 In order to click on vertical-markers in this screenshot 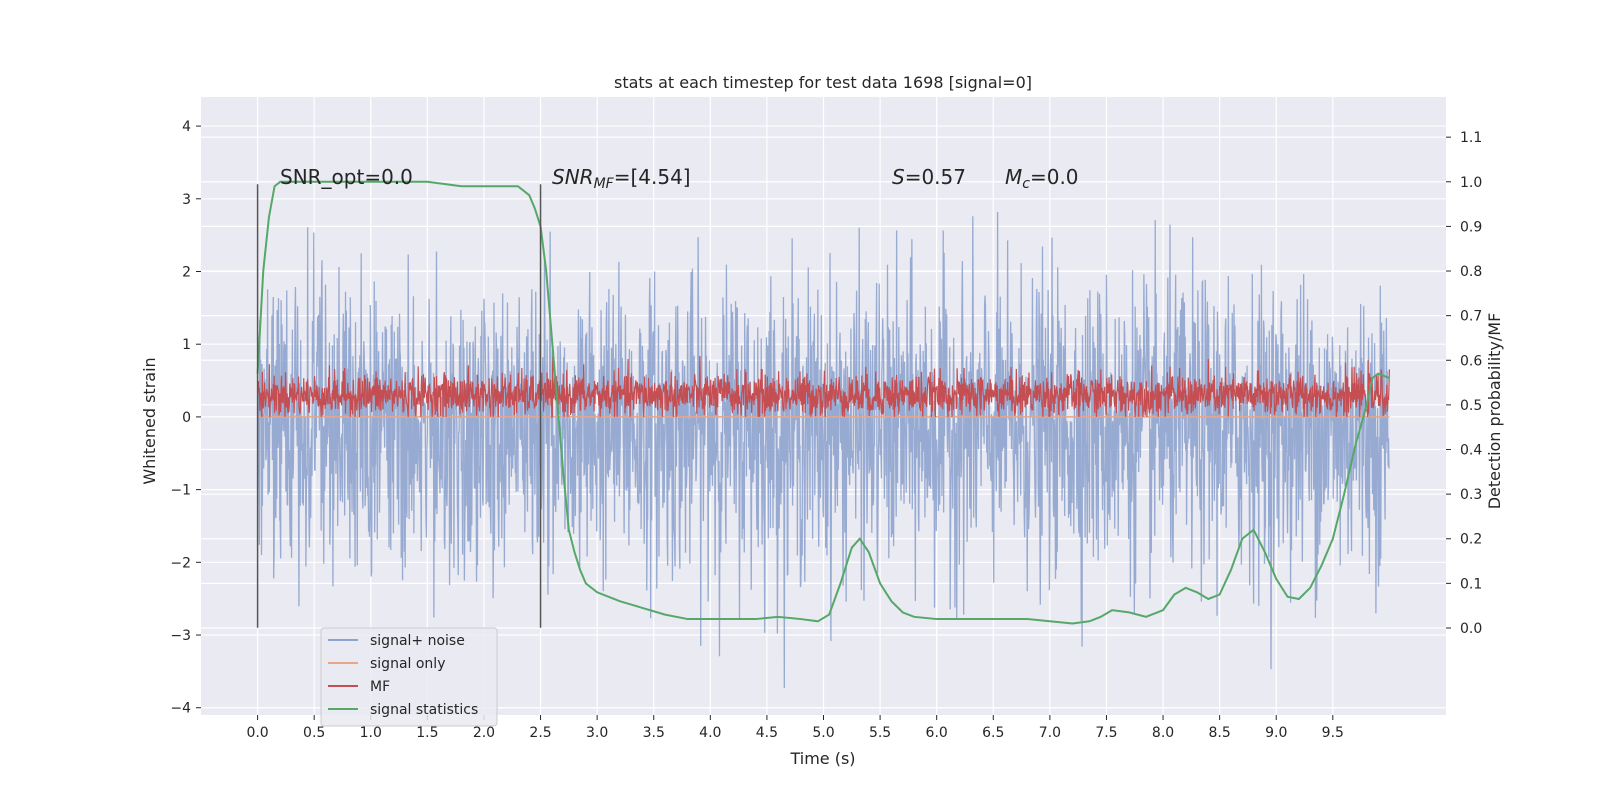, I will do `click(399, 406)`.